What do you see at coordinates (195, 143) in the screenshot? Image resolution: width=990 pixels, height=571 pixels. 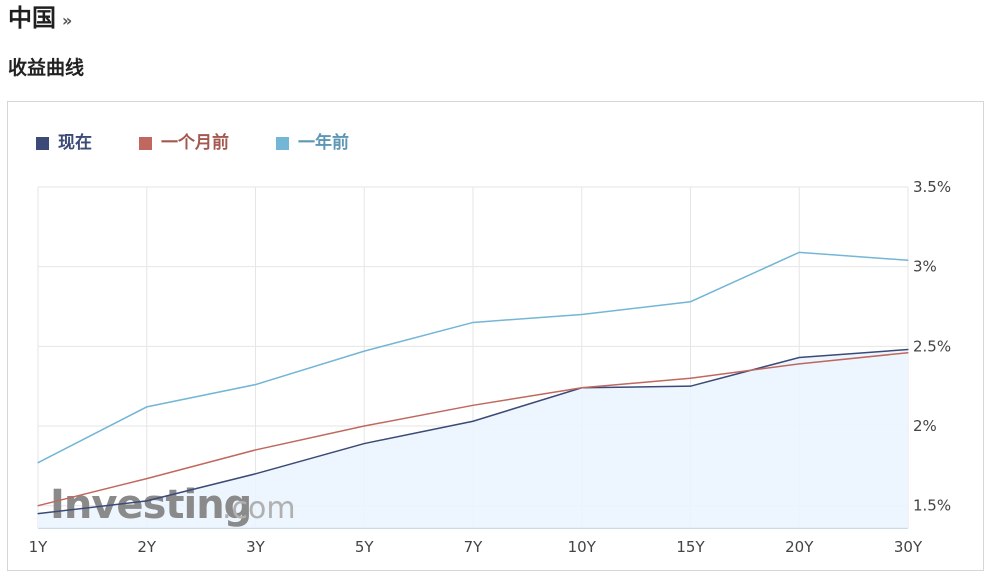 I see `legend-label-month-ago: 一个月前` at bounding box center [195, 143].